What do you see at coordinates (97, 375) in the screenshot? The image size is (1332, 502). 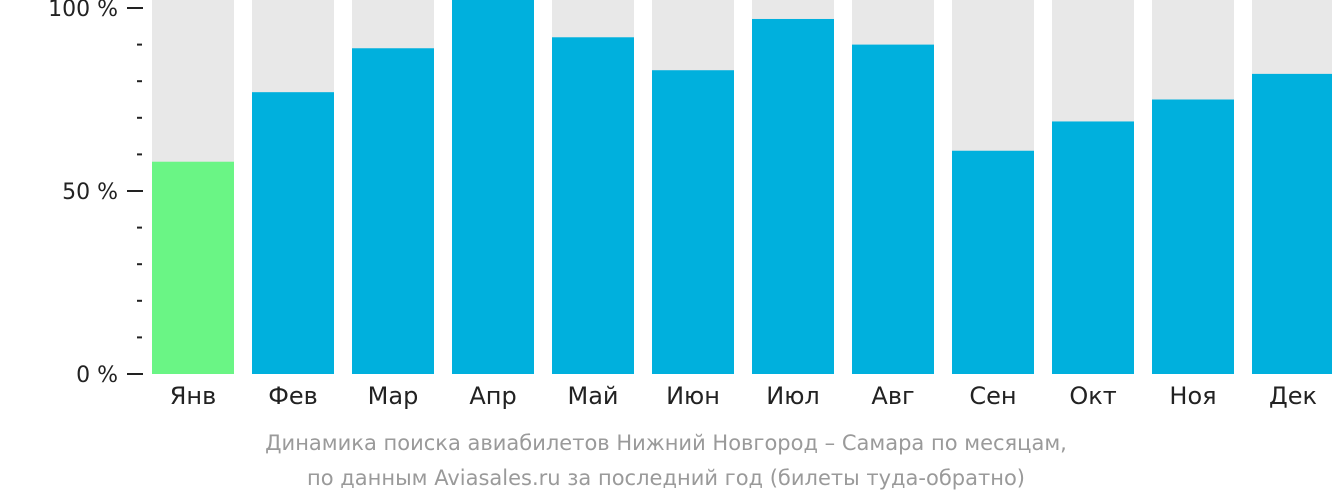 I see `y-tick-label: 0 %` at bounding box center [97, 375].